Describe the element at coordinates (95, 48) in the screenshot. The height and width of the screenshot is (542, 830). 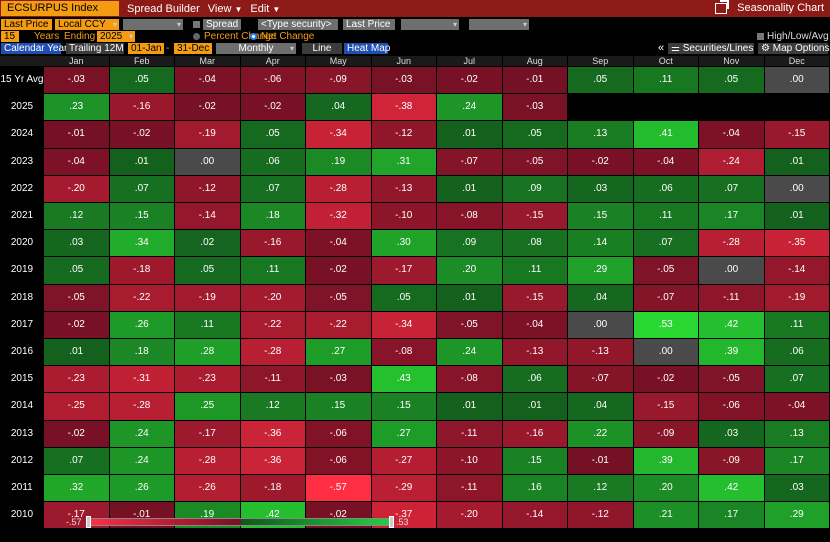
I see `trailing-12m-toggle: Trailing 12M` at that location.